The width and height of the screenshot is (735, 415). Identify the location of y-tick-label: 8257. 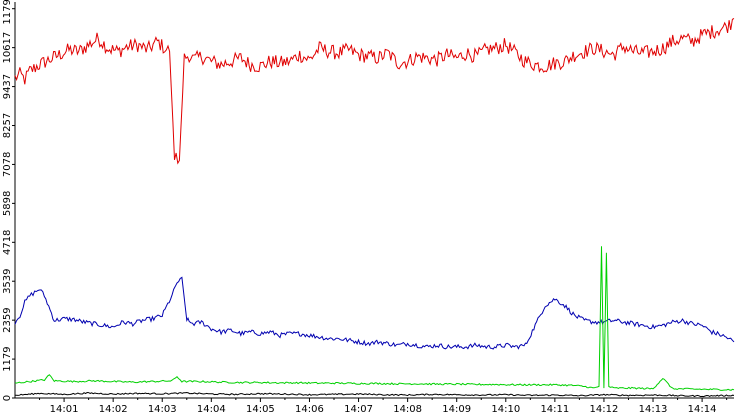
(7, 125).